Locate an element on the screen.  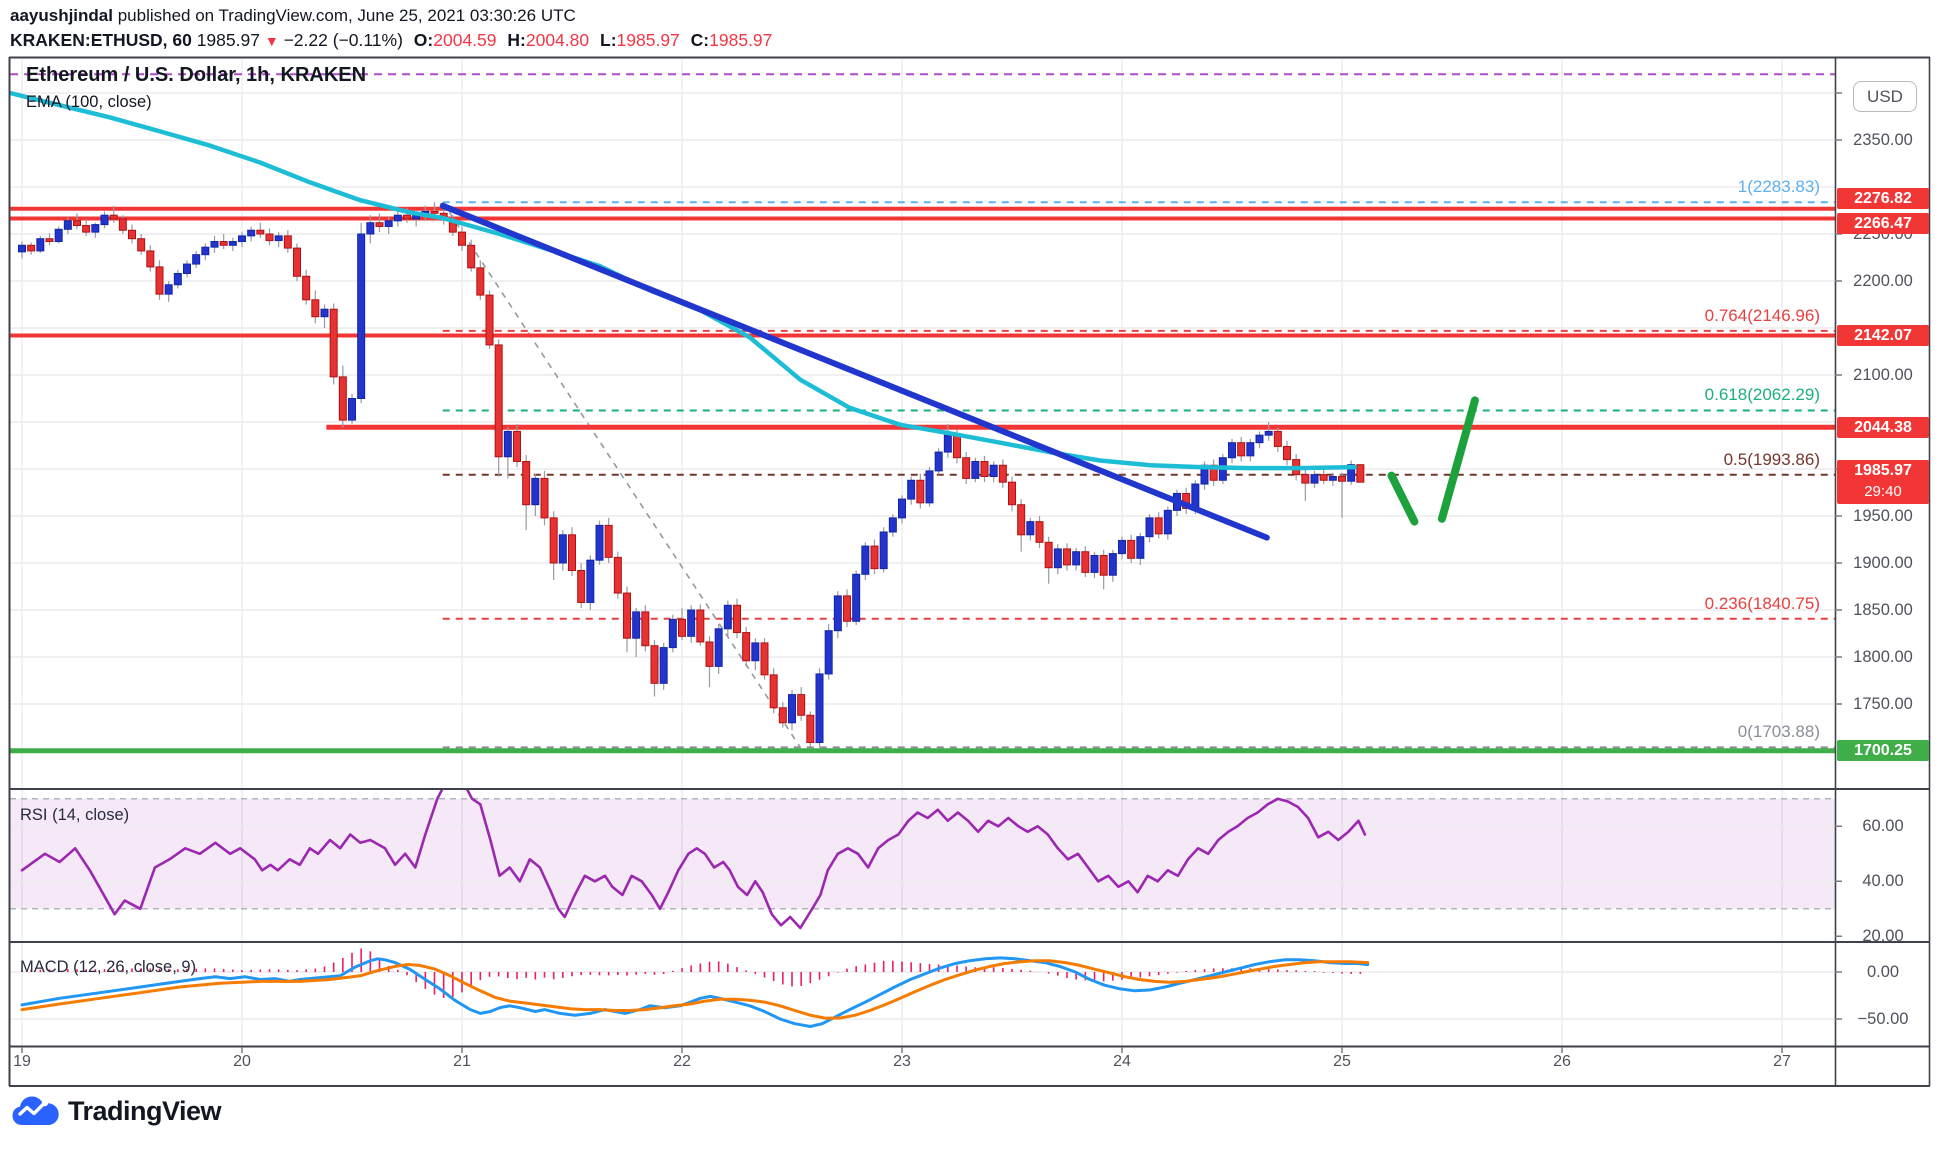
macd-pane is located at coordinates (922, 994).